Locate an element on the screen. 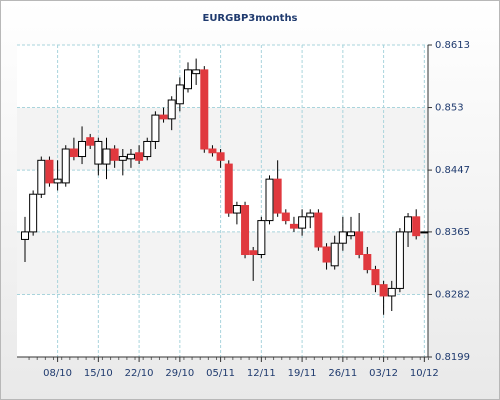 The height and width of the screenshot is (400, 500). x-tick-label: 03/12 is located at coordinates (383, 373).